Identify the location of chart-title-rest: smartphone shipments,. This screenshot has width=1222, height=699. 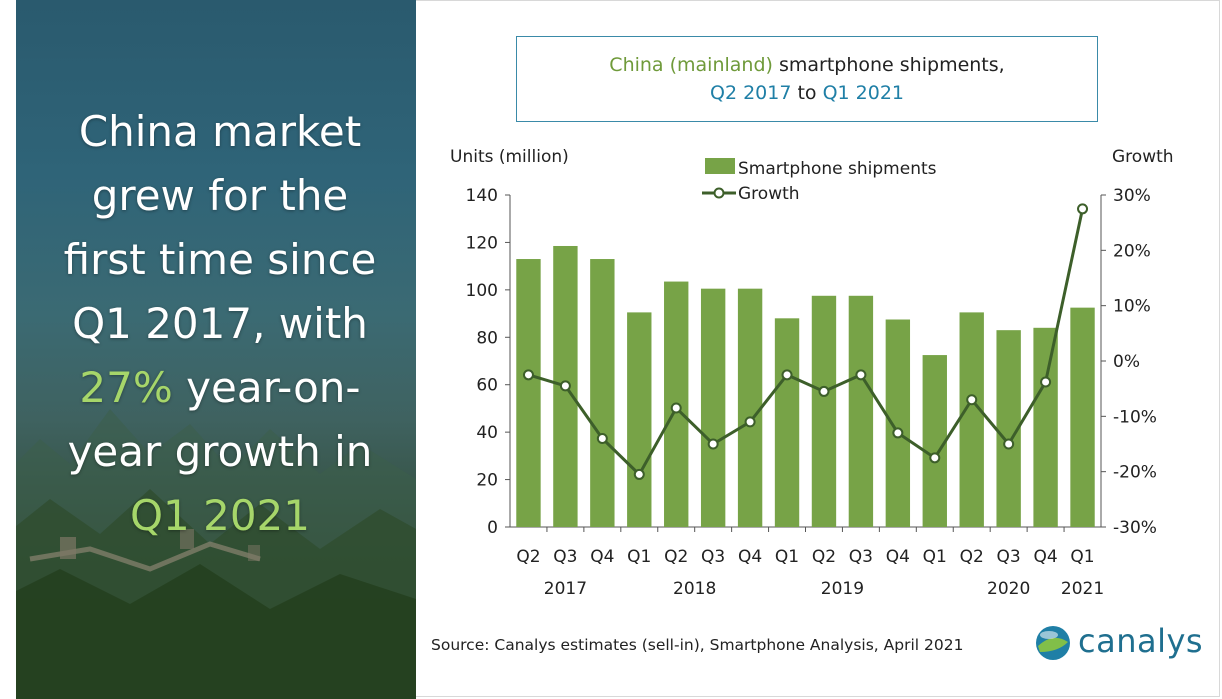
(888, 65).